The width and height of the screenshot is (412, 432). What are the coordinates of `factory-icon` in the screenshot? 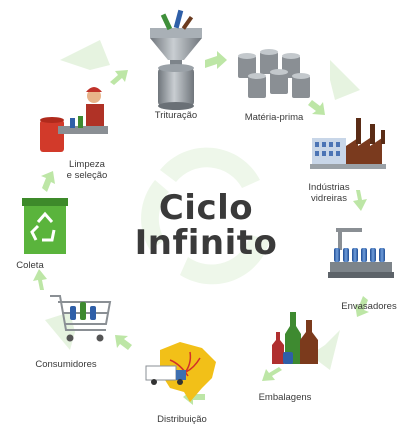 It's located at (348, 143).